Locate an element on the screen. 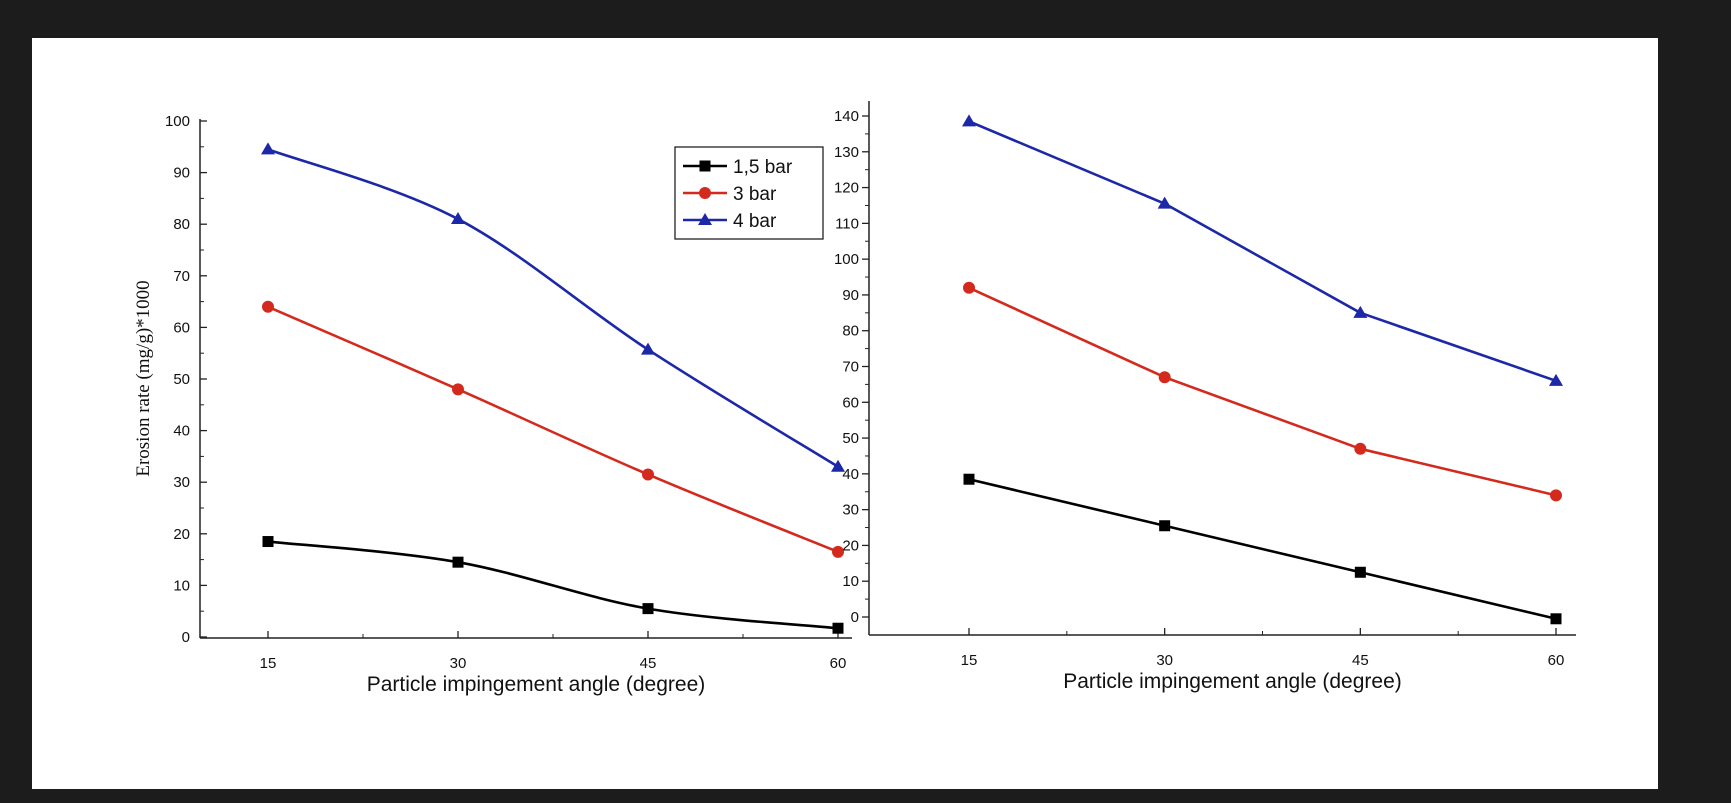 The image size is (1731, 803). legend: 1,5 bar 3 bar 4 bar is located at coordinates (749, 193).